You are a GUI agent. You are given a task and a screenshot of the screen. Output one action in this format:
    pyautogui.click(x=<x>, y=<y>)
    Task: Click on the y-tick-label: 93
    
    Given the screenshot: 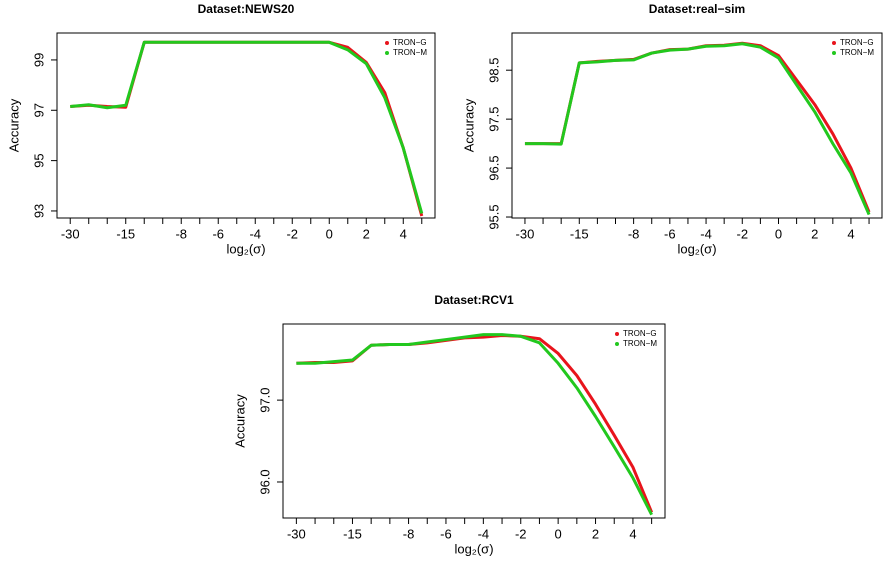 What is the action you would take?
    pyautogui.click(x=38, y=211)
    